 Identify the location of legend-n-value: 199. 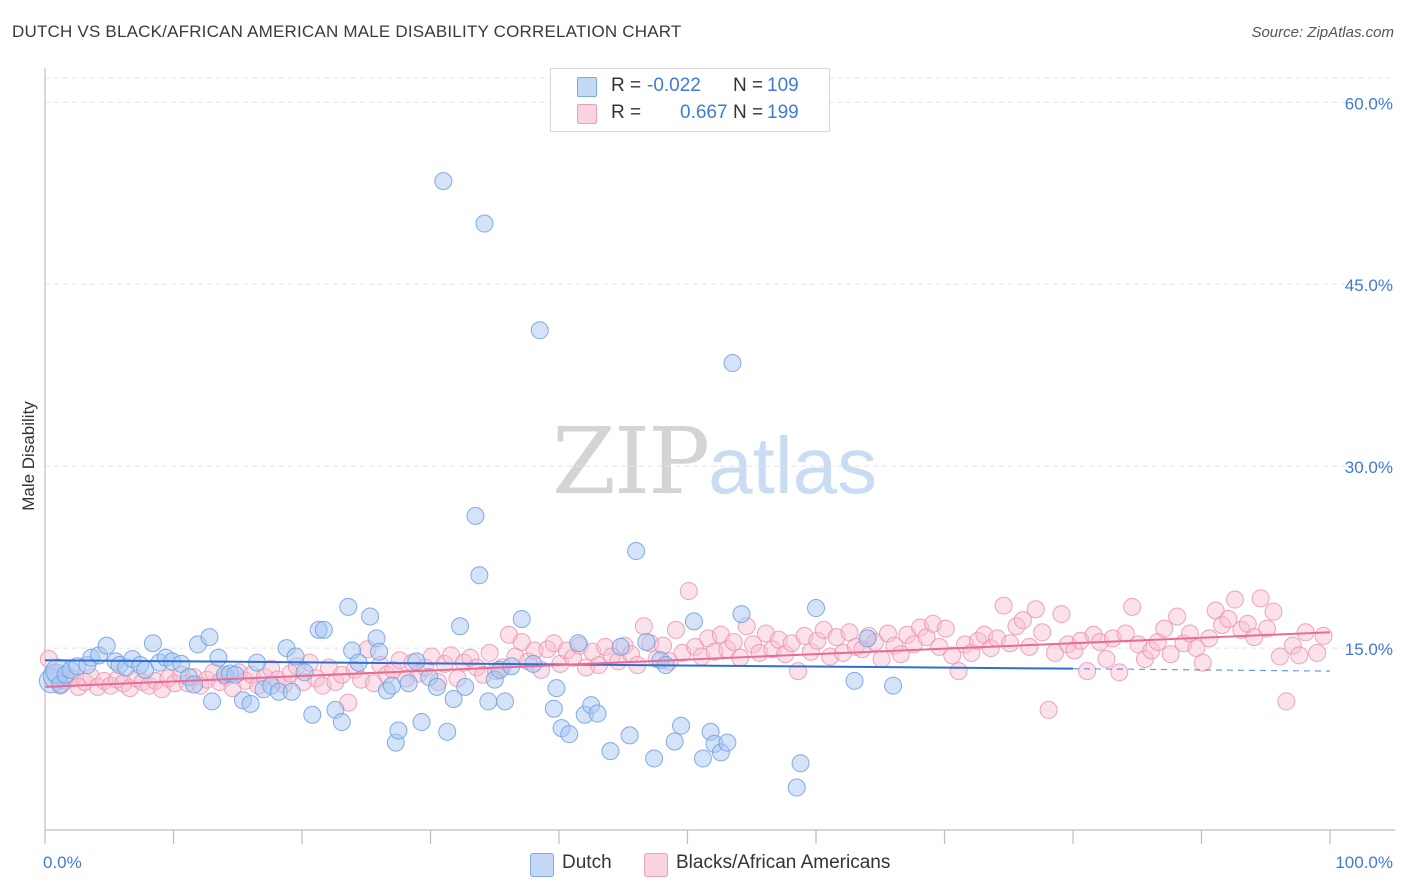
(783, 112).